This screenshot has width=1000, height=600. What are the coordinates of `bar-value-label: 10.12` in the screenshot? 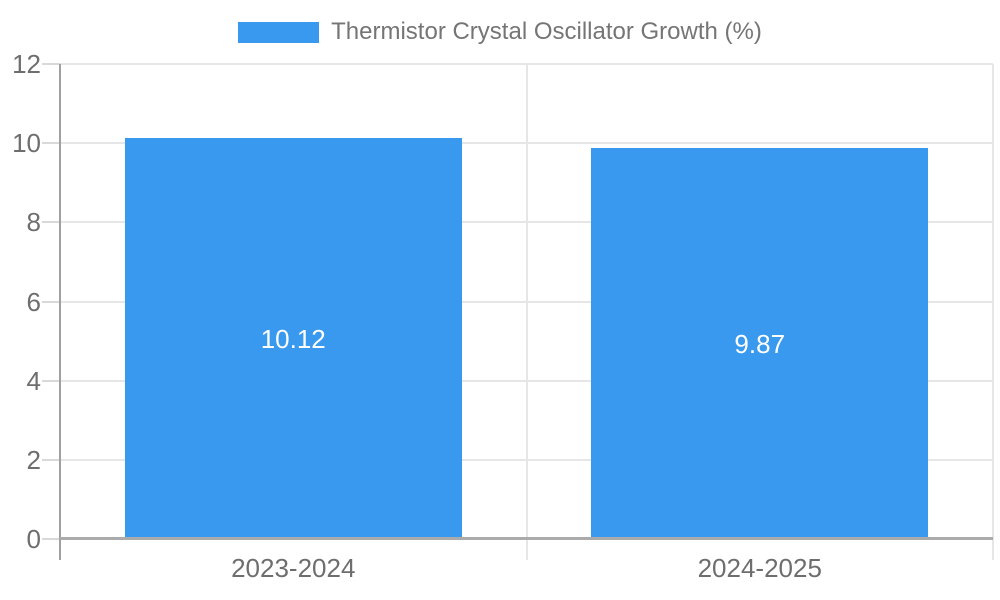 It's located at (293, 338).